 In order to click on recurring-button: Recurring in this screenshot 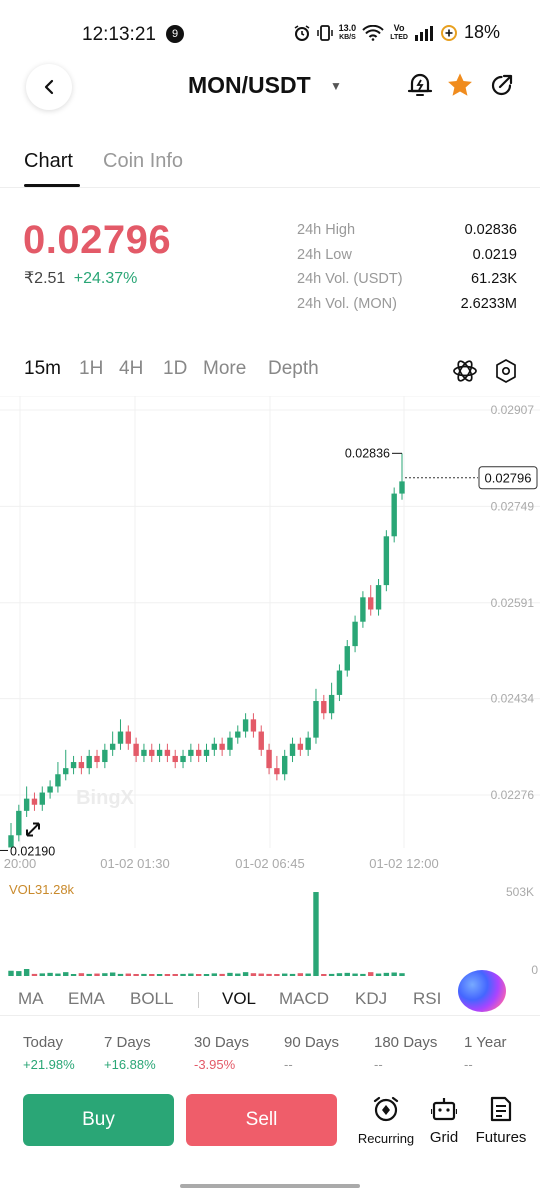, I will do `click(386, 1120)`.